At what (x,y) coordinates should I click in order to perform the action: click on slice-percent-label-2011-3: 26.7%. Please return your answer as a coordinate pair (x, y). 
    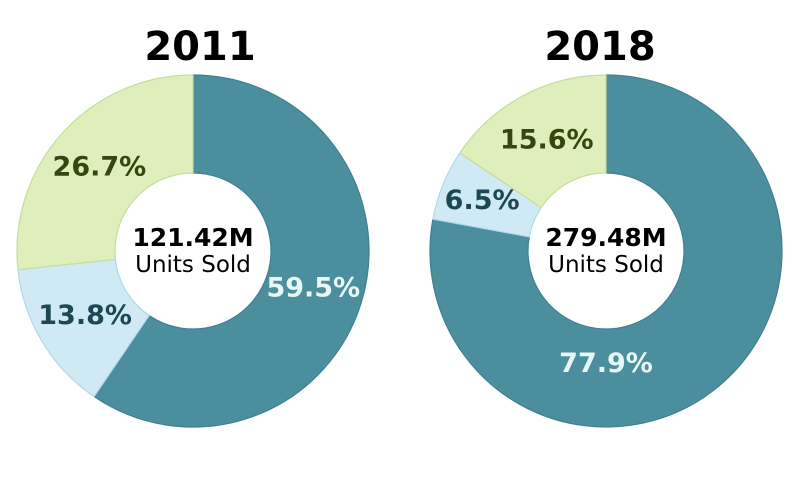
    Looking at the image, I should click on (100, 166).